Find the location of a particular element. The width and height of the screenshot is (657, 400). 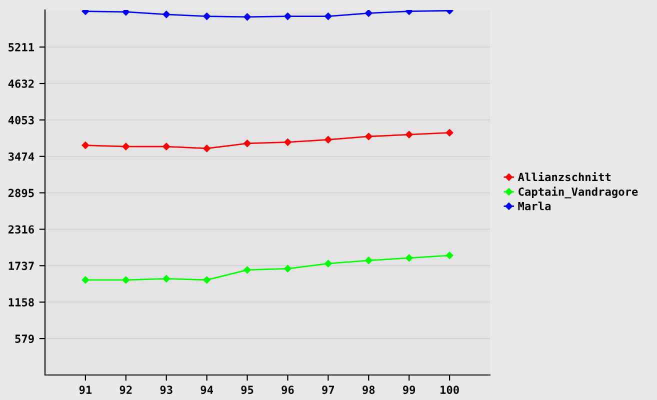

x-tick-label: 95 is located at coordinates (247, 390).